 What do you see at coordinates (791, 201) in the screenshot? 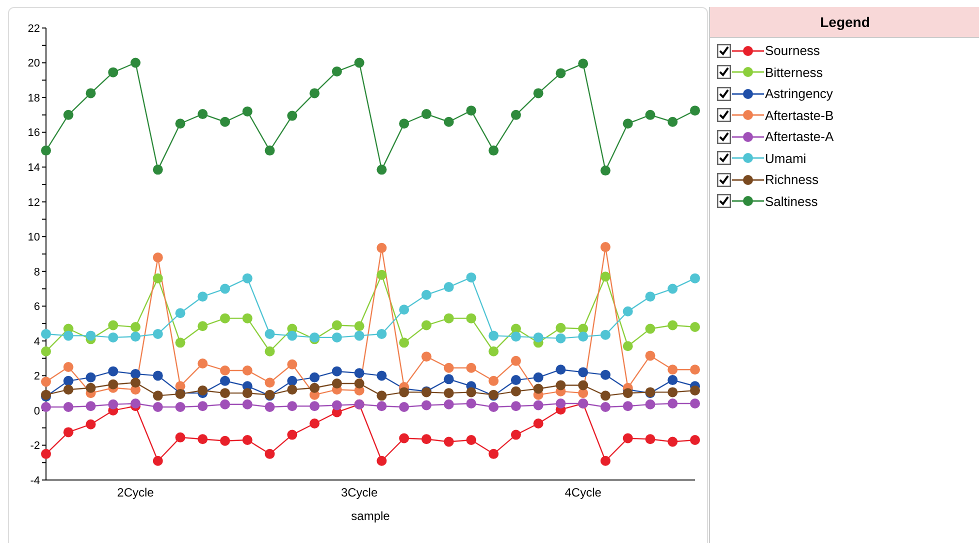
I see `legend-label: Saltiness` at bounding box center [791, 201].